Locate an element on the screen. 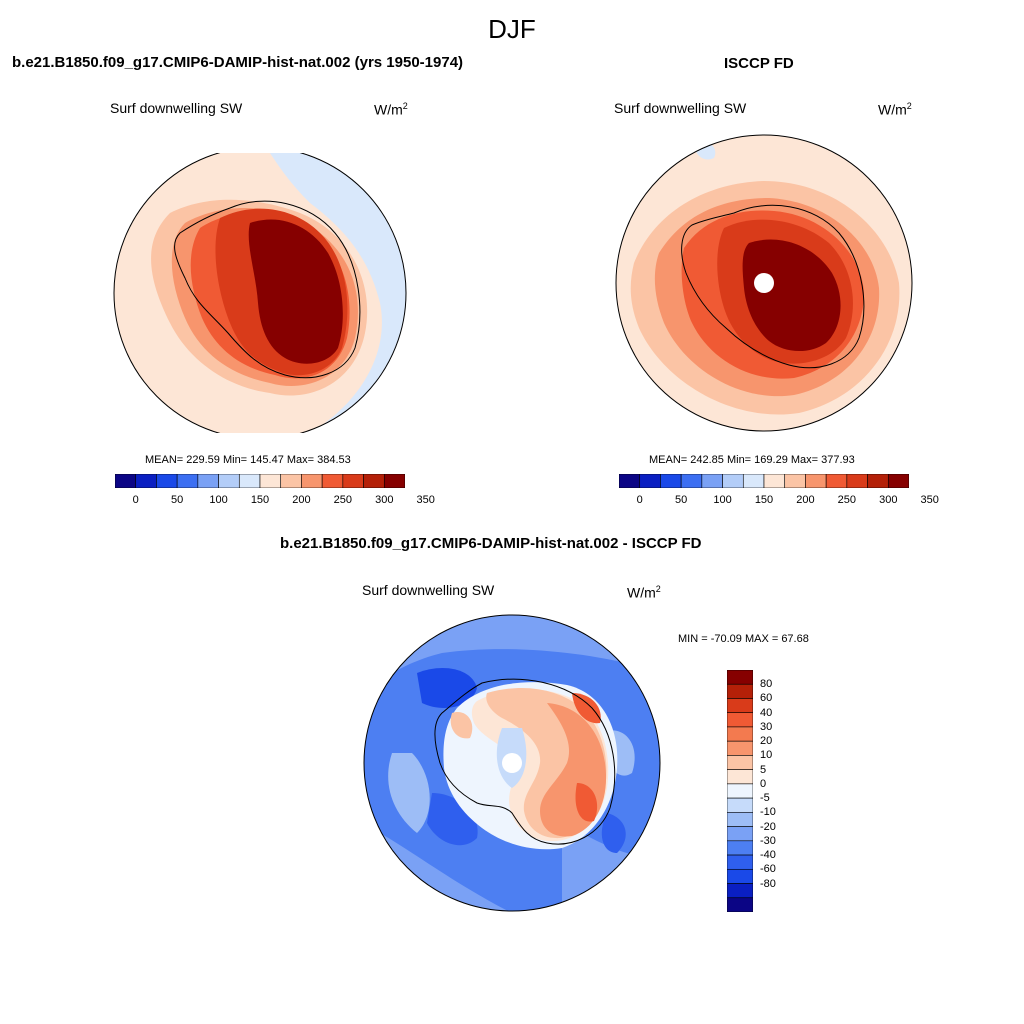 The width and height of the screenshot is (1024, 1024). panel1-colorbar is located at coordinates (260, 481).